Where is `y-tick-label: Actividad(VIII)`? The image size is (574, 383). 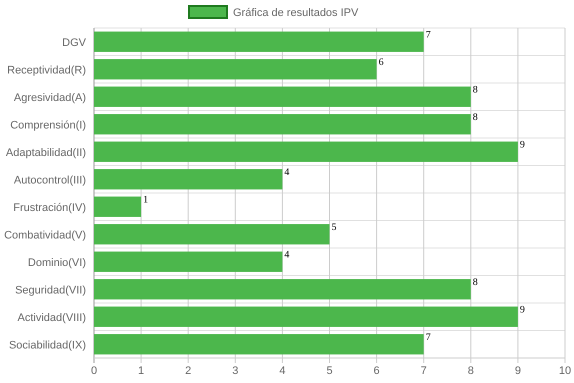 y-tick-label: Actividad(VIII) is located at coordinates (52, 318).